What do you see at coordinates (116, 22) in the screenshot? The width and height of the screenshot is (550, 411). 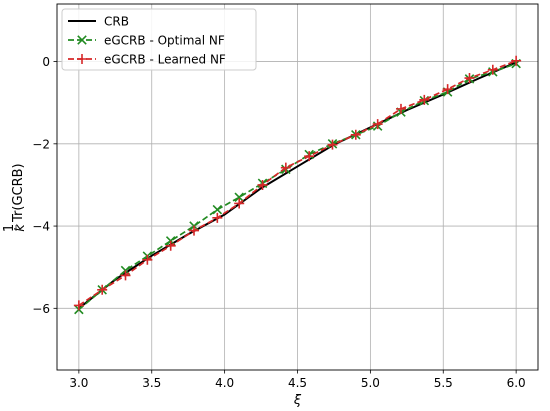 I see `legend-label: CRB` at bounding box center [116, 22].